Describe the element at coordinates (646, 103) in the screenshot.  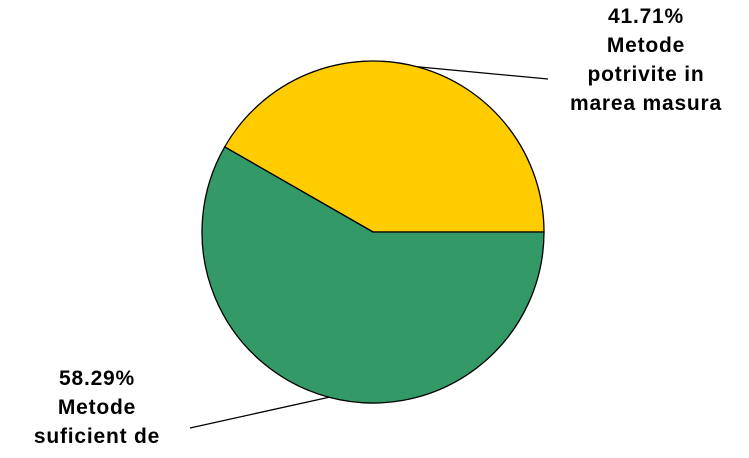
I see `data-label-name-line: marea masura` at that location.